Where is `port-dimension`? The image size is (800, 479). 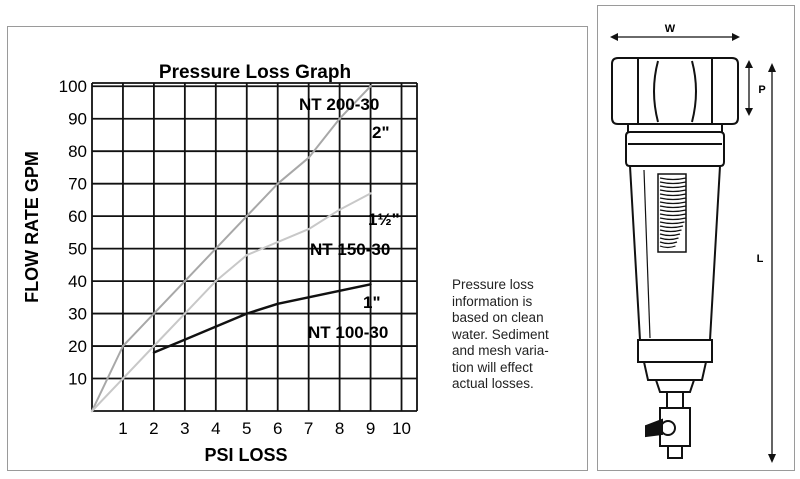
port-dimension is located at coordinates (749, 88).